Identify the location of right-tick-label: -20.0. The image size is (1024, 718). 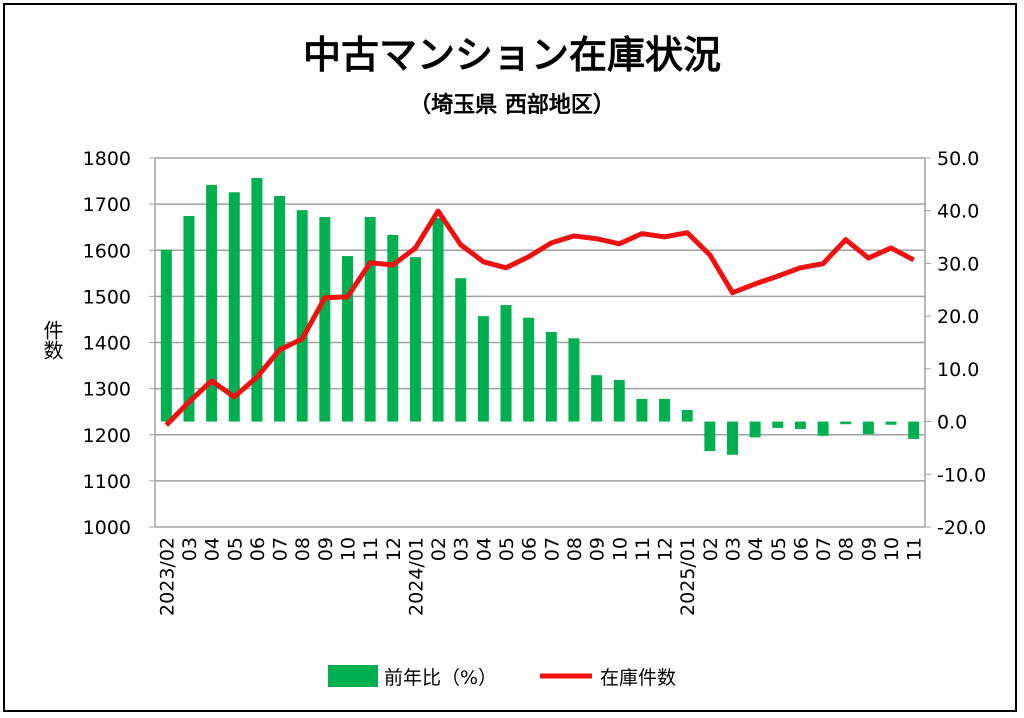
(961, 528).